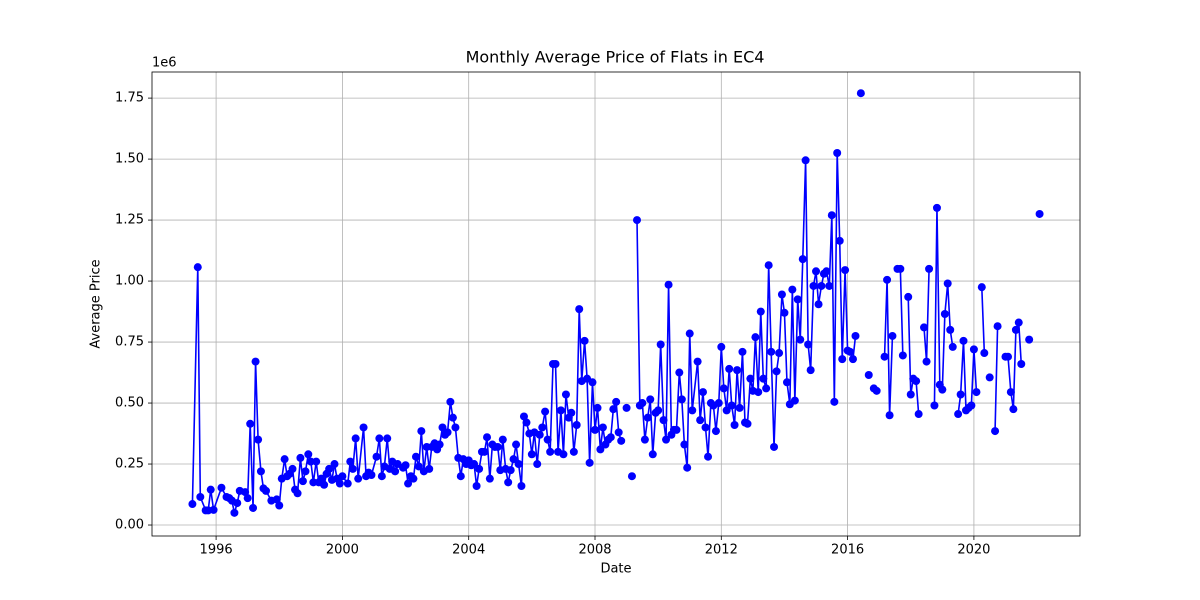 This screenshot has height=600, width=1200. Describe the element at coordinates (164, 63) in the screenshot. I see `offset-text: 1e6` at that location.